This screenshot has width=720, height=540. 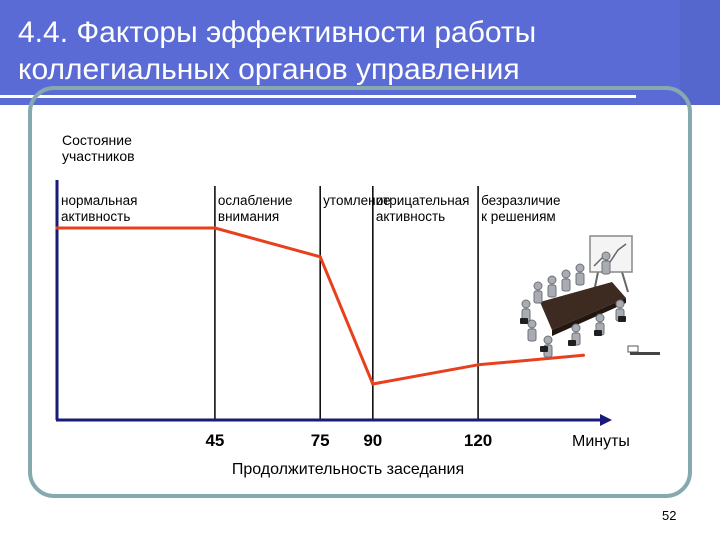 What do you see at coordinates (478, 440) in the screenshot?
I see `x-tick-label-4: 120` at bounding box center [478, 440].